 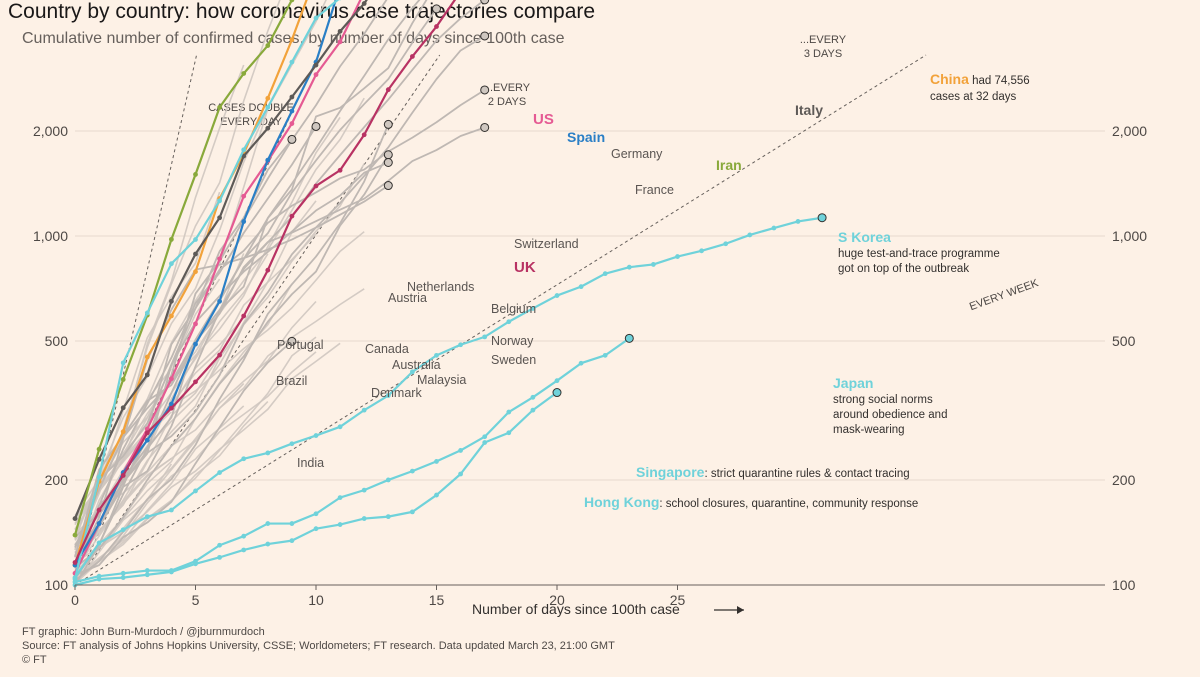 I want to click on label-france: France, so click(x=654, y=190).